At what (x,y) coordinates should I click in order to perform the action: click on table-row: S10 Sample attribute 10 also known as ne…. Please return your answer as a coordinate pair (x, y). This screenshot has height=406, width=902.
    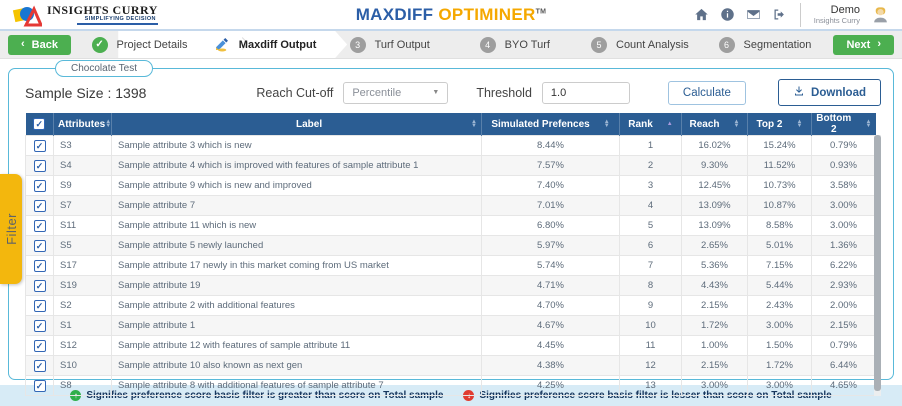
    Looking at the image, I should click on (450, 365).